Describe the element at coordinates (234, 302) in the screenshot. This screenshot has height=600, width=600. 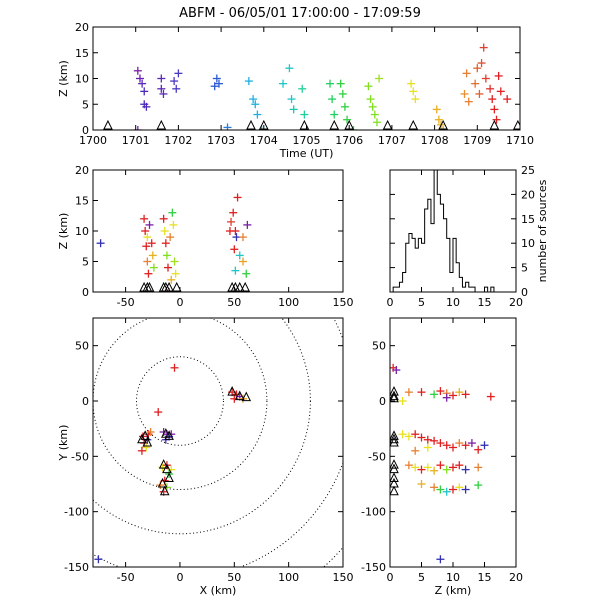
I see `x-z-xtick-label: 50` at that location.